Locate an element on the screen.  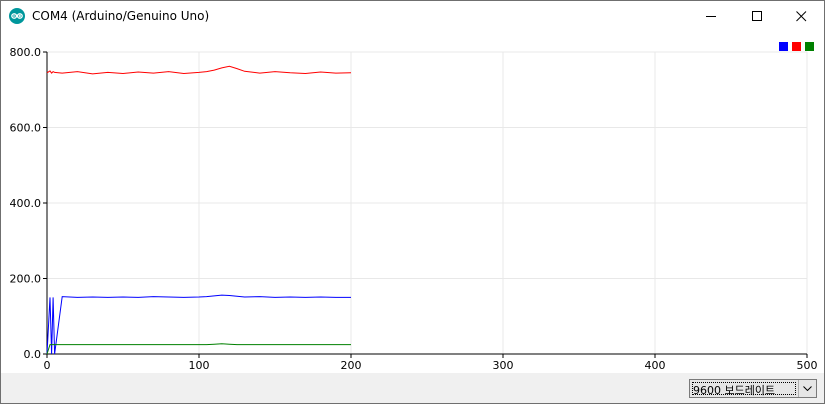
maximize-icon is located at coordinates (757, 16).